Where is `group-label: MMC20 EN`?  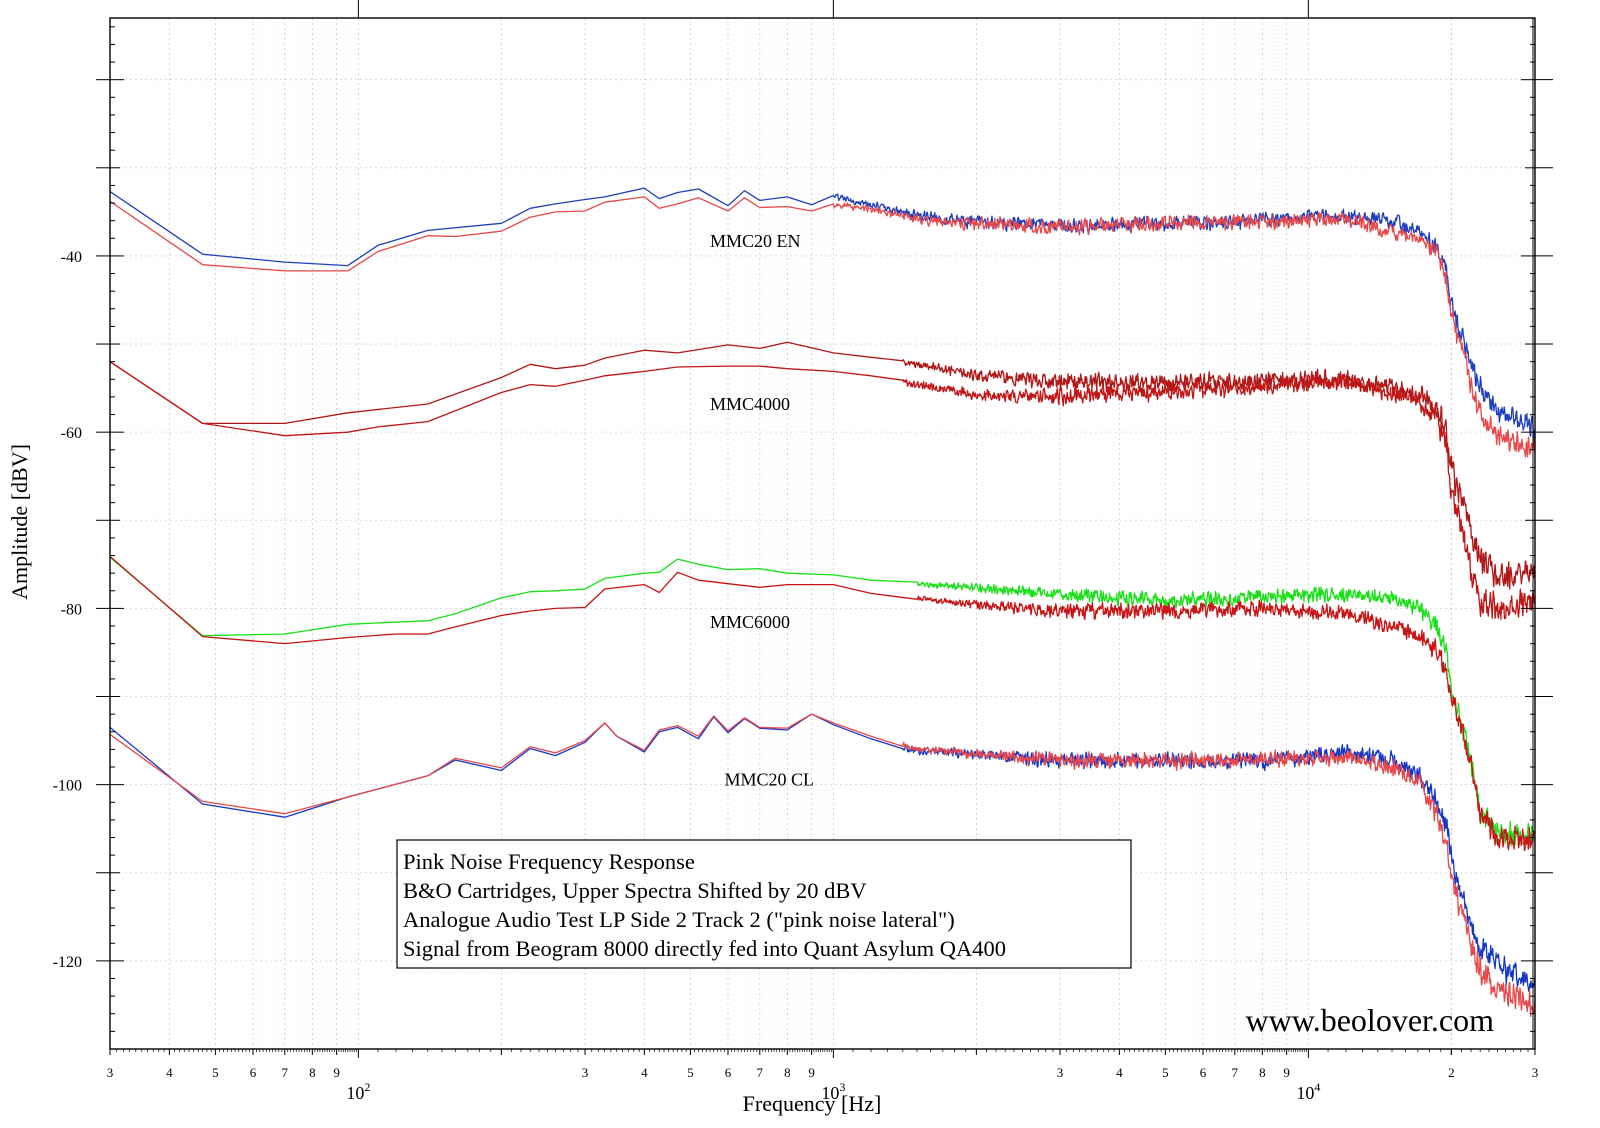
group-label: MMC20 EN is located at coordinates (755, 241).